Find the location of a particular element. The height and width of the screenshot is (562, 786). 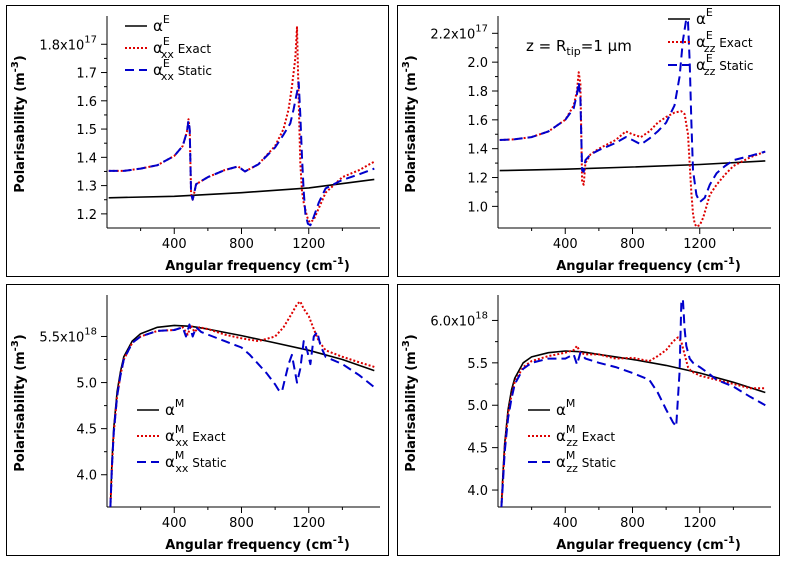

legend-entry-1: αE xx Exact is located at coordinates (182, 48).